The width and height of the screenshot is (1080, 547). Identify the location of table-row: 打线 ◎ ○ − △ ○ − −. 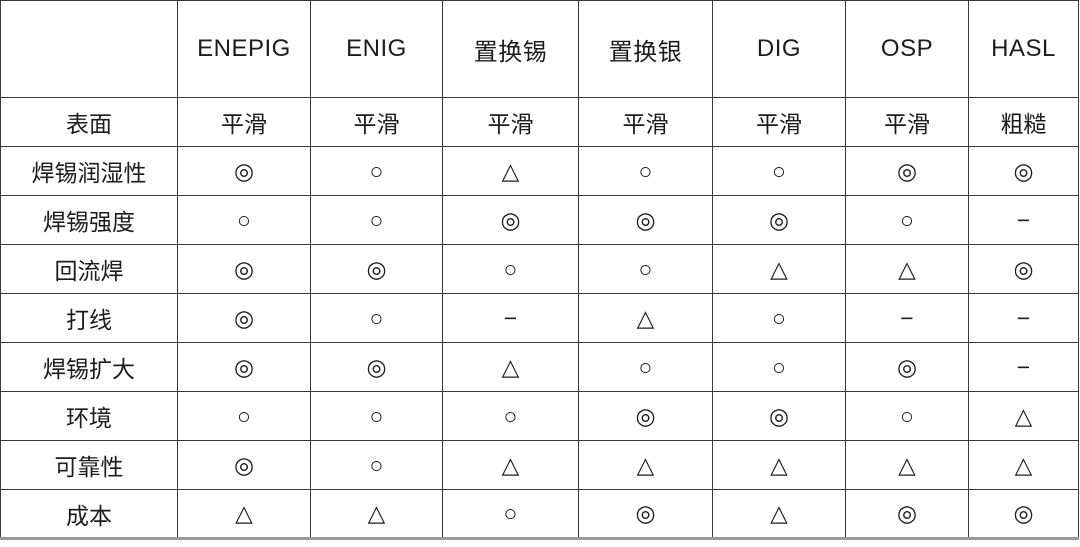
(539, 318).